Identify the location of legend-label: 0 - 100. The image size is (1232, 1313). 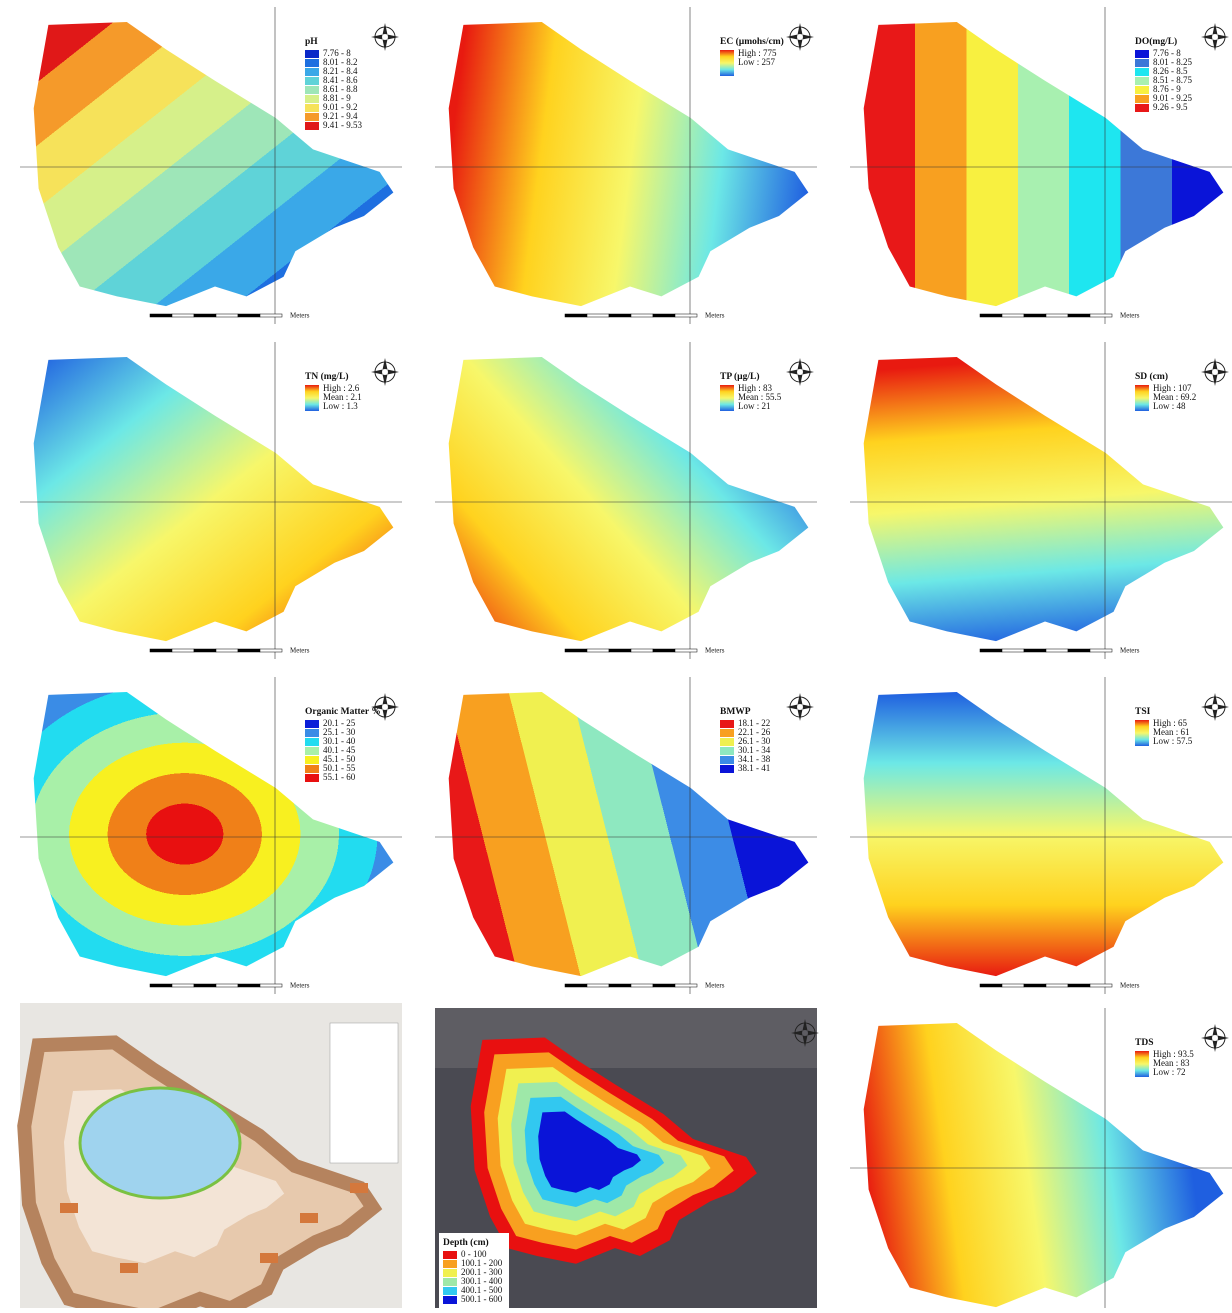
(474, 1254).